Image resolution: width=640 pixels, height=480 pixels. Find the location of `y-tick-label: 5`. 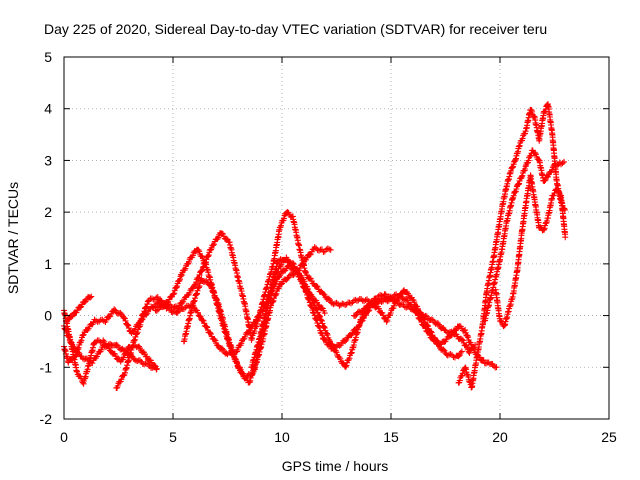

y-tick-label: 5 is located at coordinates (48, 57).